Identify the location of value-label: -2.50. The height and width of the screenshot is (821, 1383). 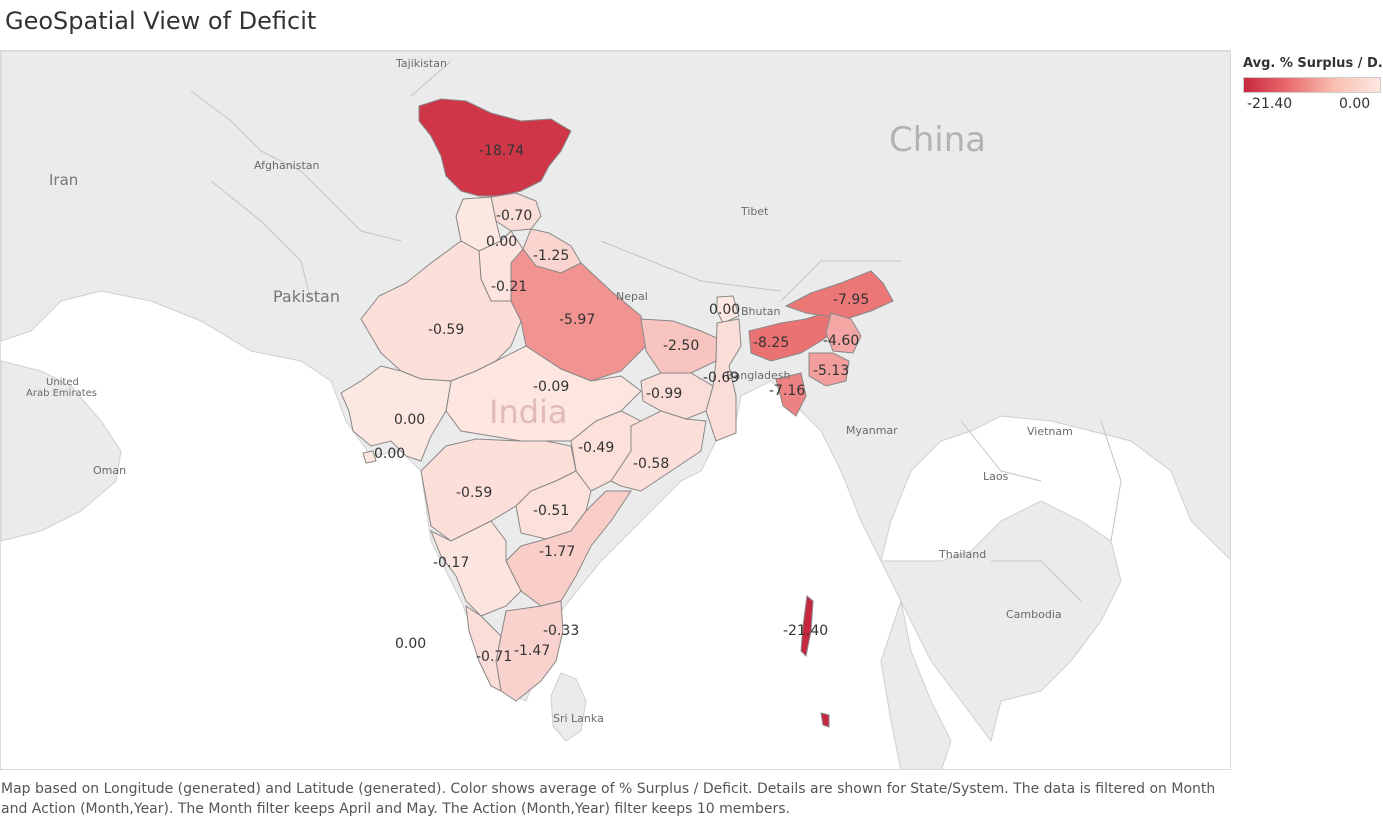
(681, 346).